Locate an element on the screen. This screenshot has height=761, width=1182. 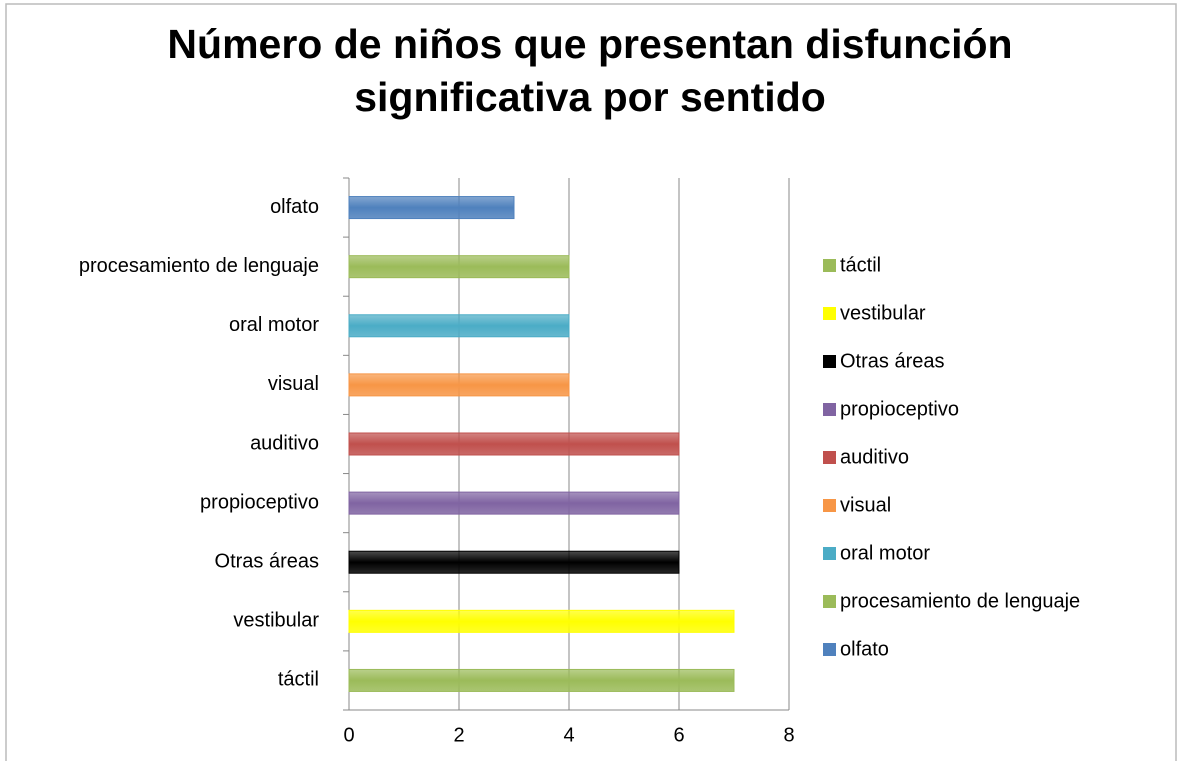
legend-label: procesamiento de lenguaje is located at coordinates (960, 601).